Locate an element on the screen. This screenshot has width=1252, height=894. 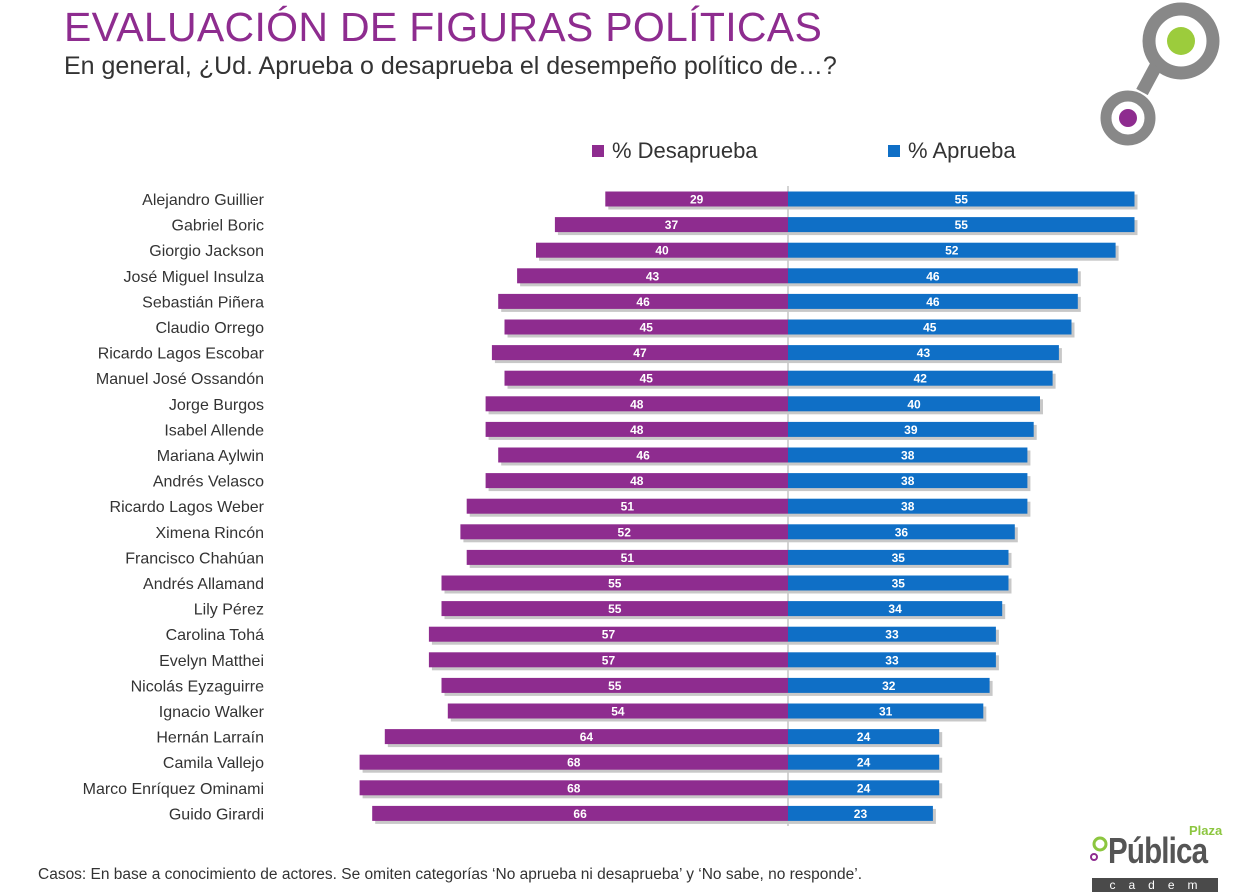
plaza-publica-logo: Plaza Pública cadem is located at coordinates (1155, 856).